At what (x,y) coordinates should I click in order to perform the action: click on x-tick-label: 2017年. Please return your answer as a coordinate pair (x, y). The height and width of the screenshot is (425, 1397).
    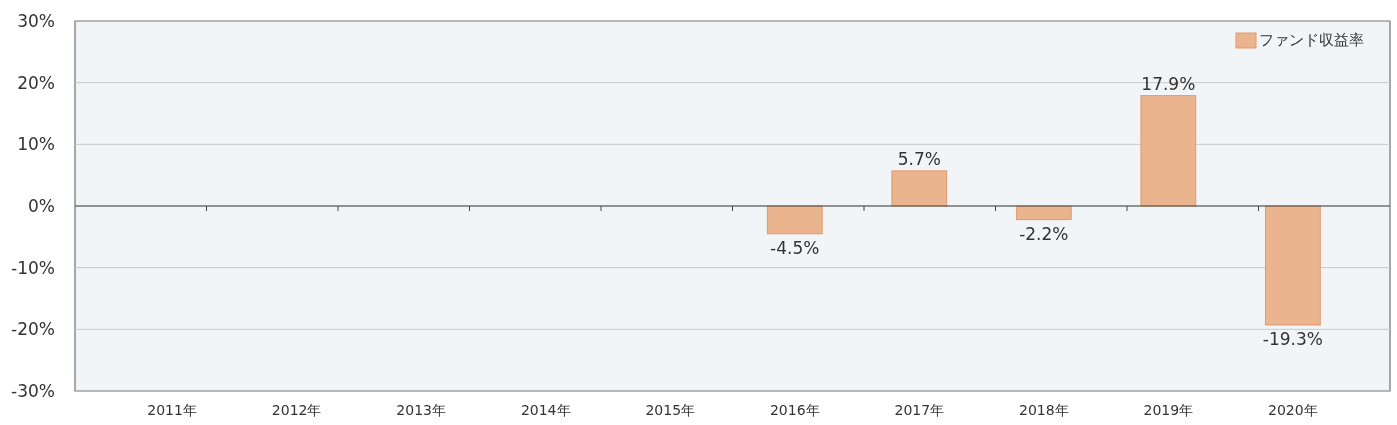
    Looking at the image, I should click on (919, 410).